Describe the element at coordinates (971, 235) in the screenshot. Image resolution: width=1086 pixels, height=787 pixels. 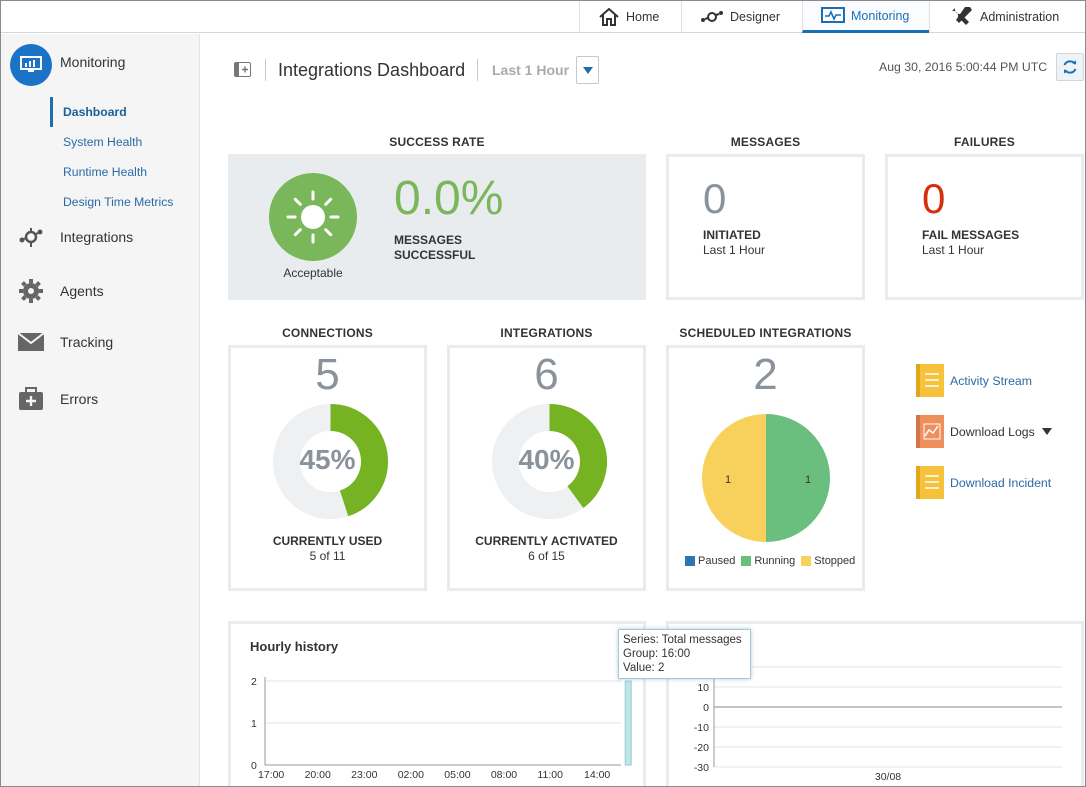
I see `failures-label: FAIL MESSAGES` at that location.